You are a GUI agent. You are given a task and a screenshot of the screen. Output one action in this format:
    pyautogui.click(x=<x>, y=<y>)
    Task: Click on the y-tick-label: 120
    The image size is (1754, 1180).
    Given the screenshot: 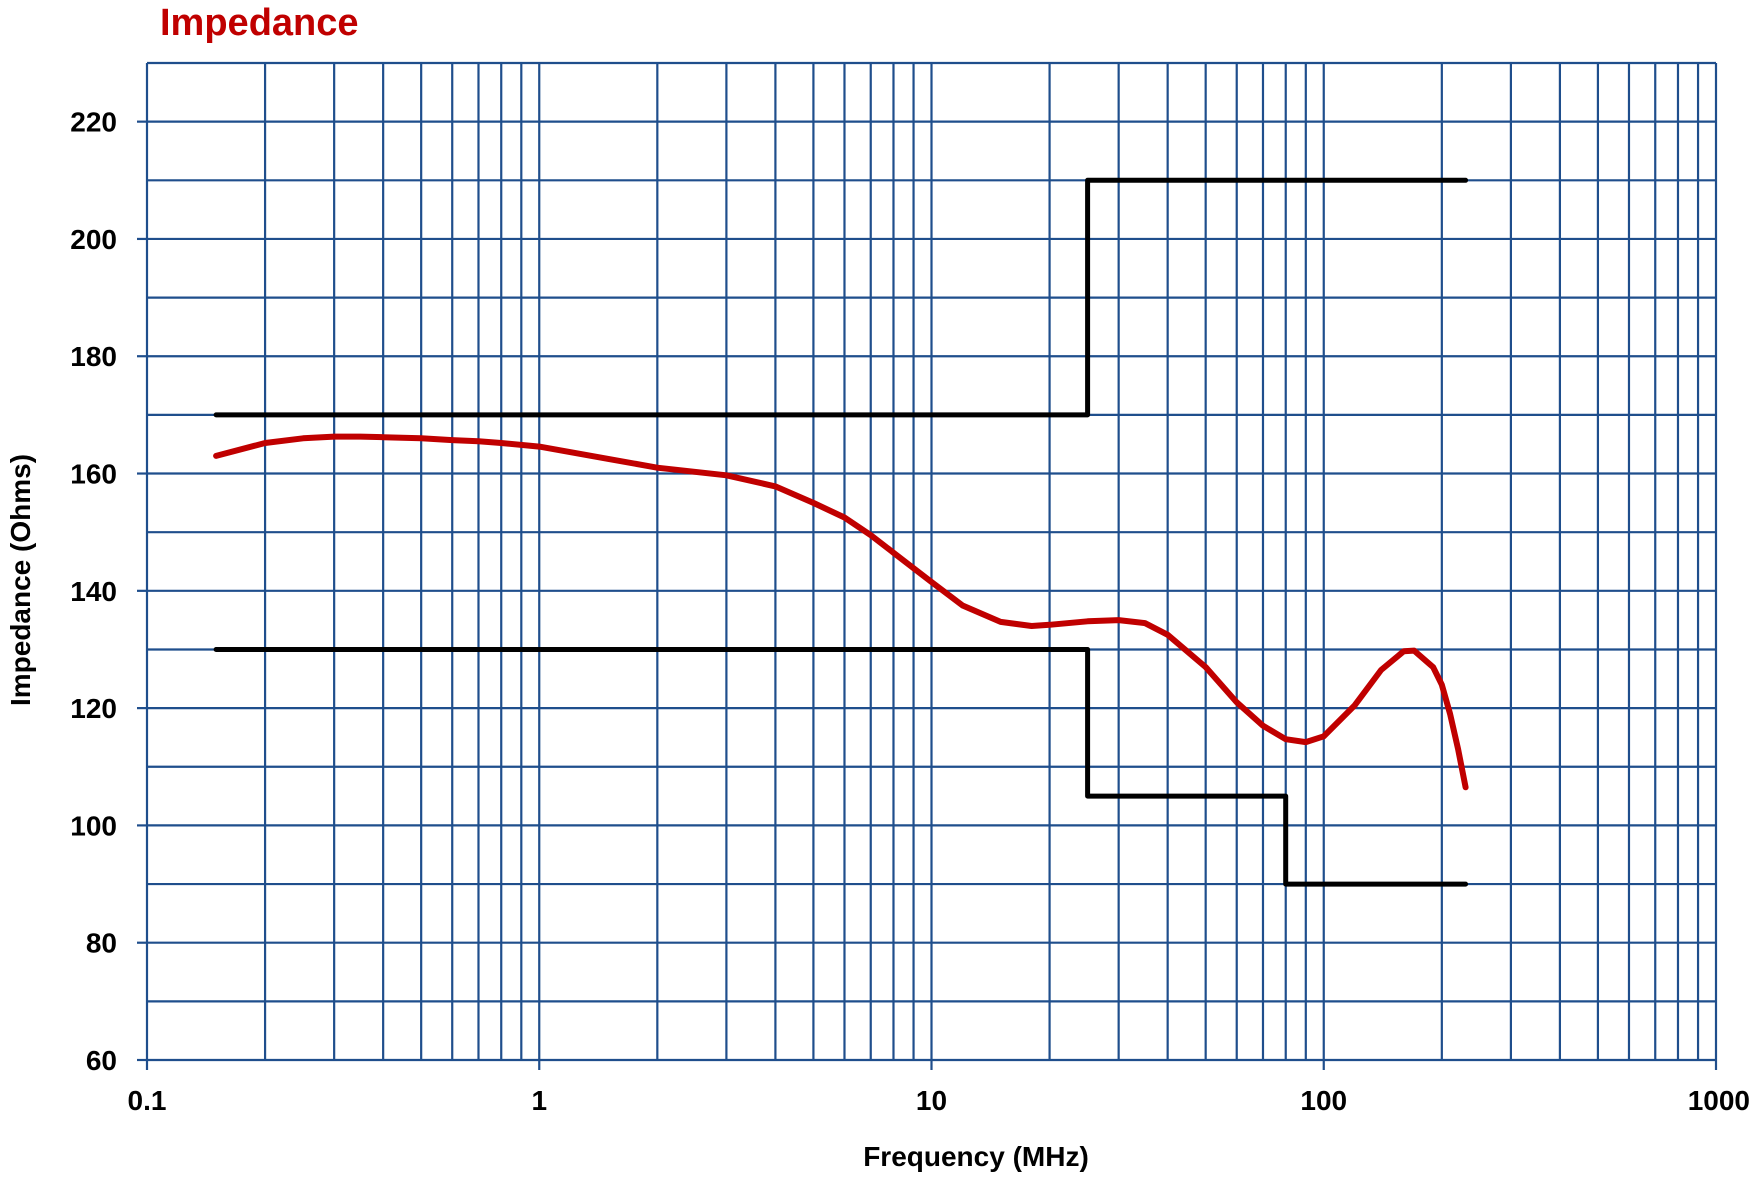 What is the action you would take?
    pyautogui.click(x=93, y=708)
    